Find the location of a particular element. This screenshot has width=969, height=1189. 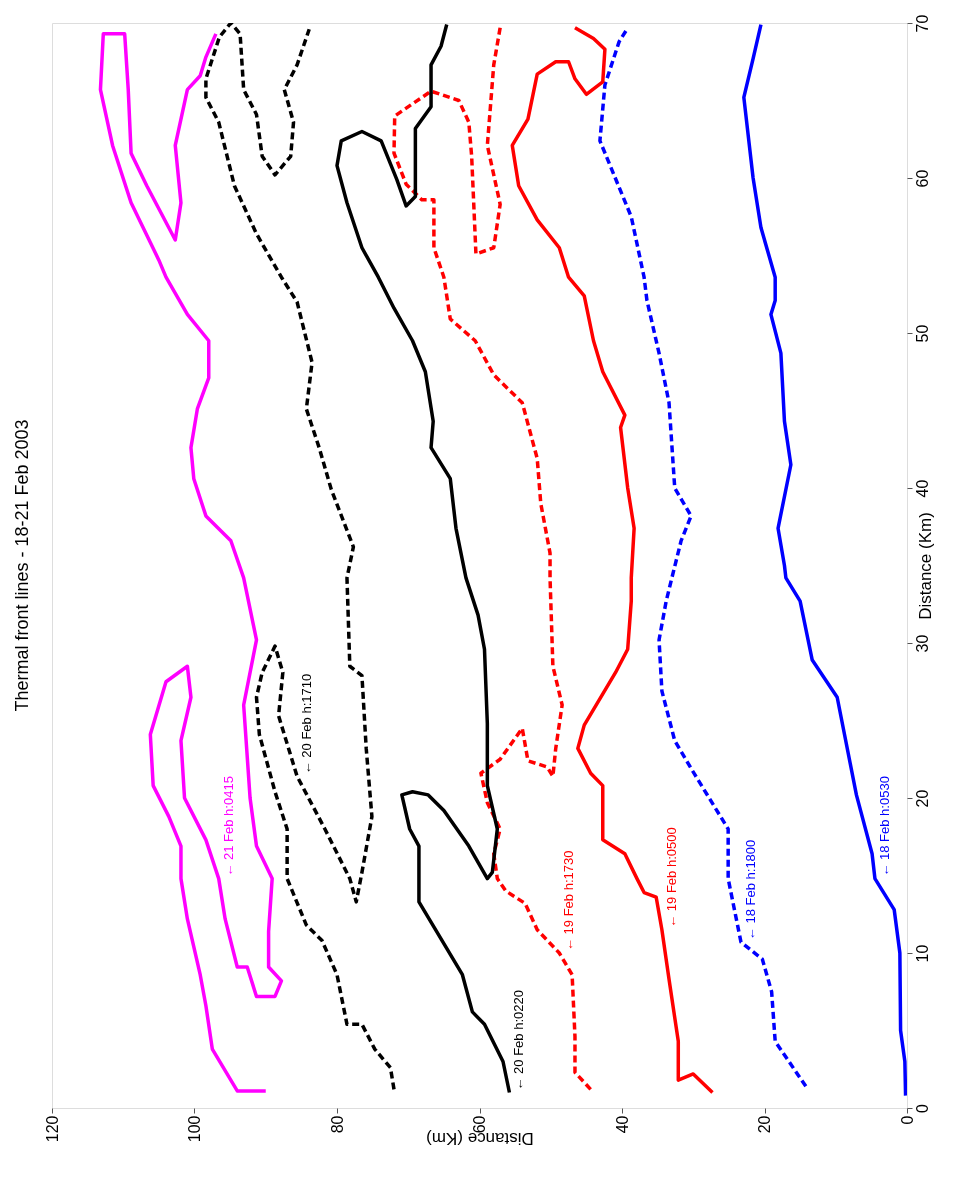

annotation: ← 19 Feb h:0500 is located at coordinates (671, 877).